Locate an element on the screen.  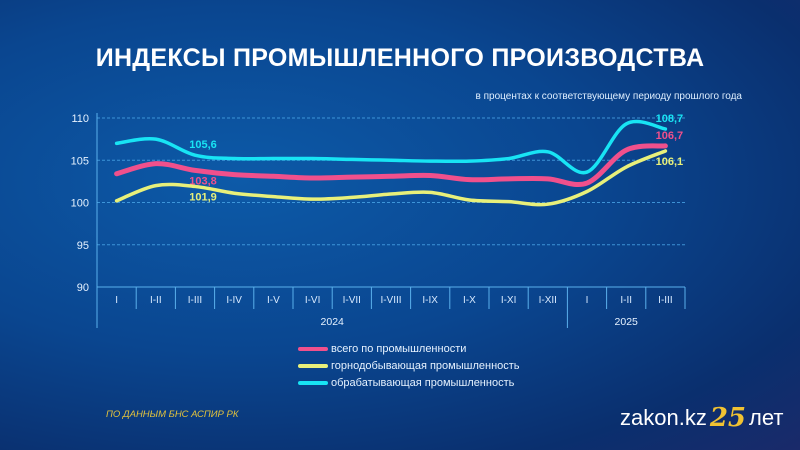
data-label: 101,9 is located at coordinates (203, 197).